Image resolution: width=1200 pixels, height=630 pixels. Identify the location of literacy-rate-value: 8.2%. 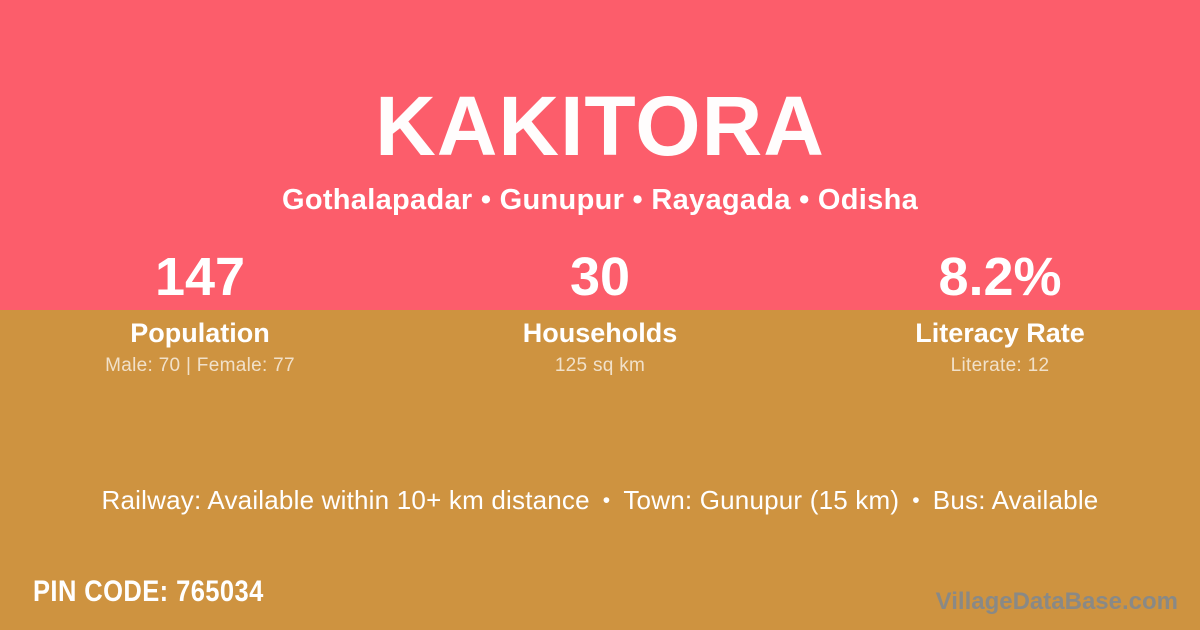
(1000, 277).